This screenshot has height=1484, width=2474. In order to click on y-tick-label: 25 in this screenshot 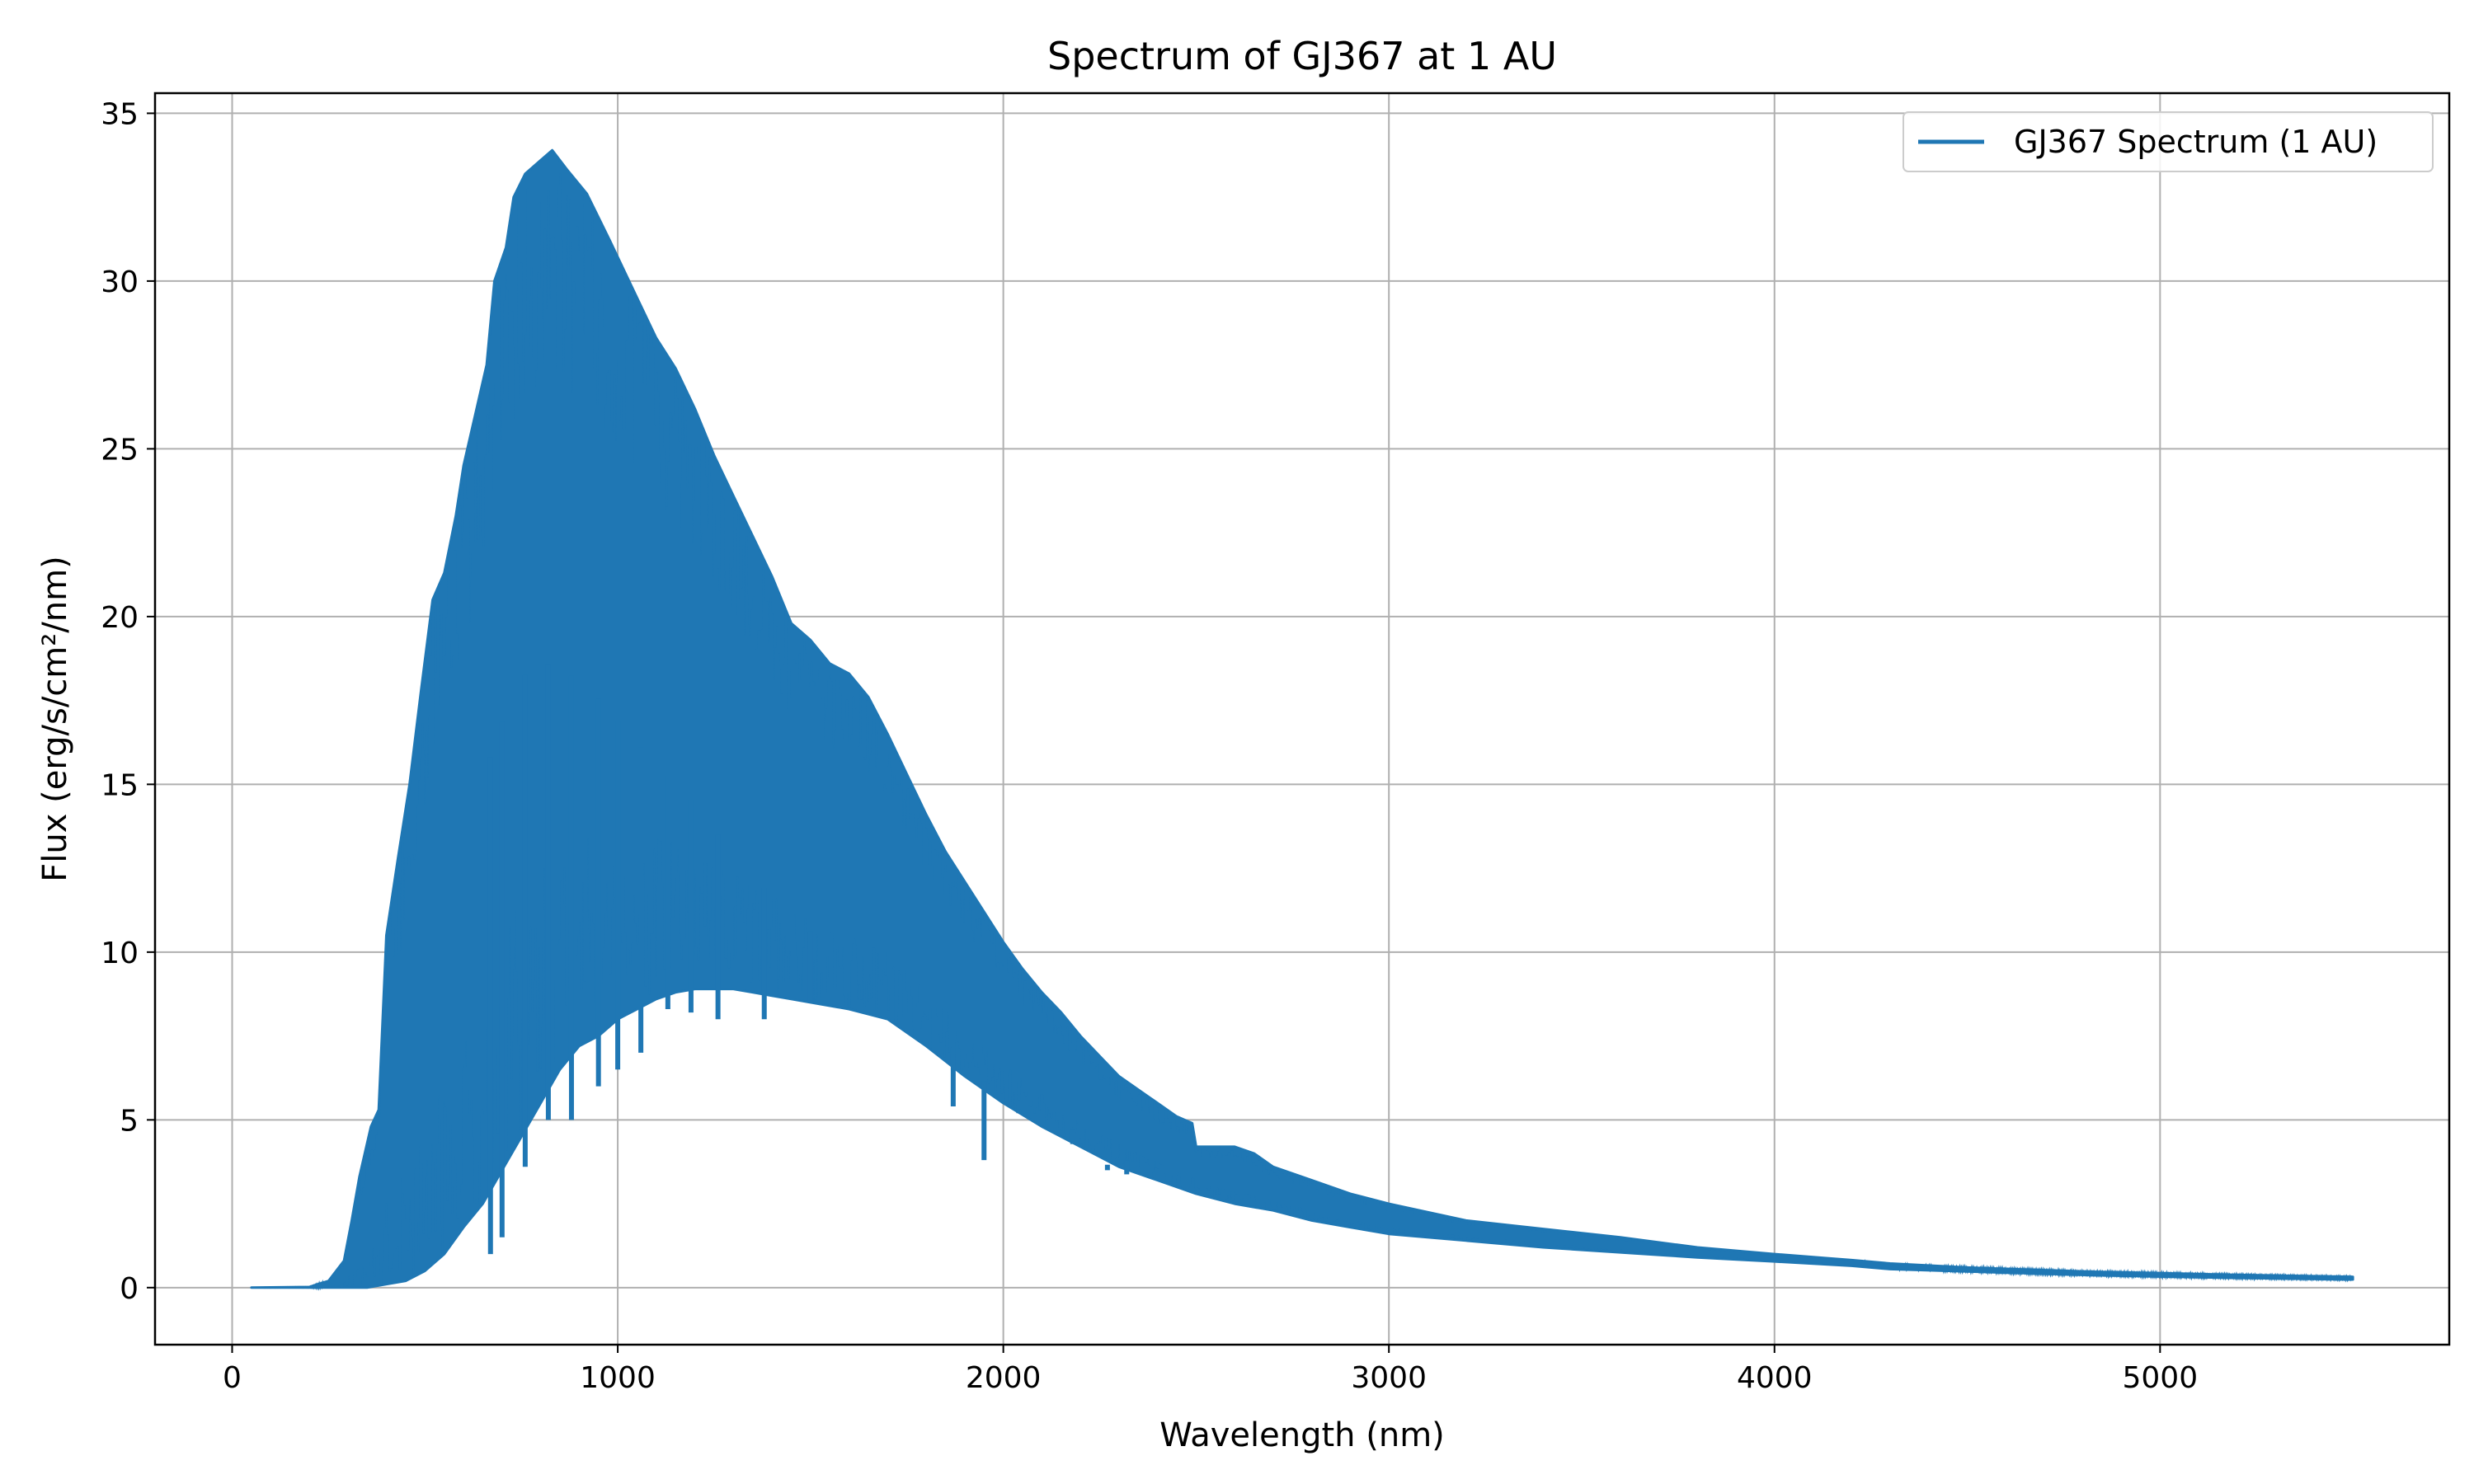, I will do `click(120, 450)`.